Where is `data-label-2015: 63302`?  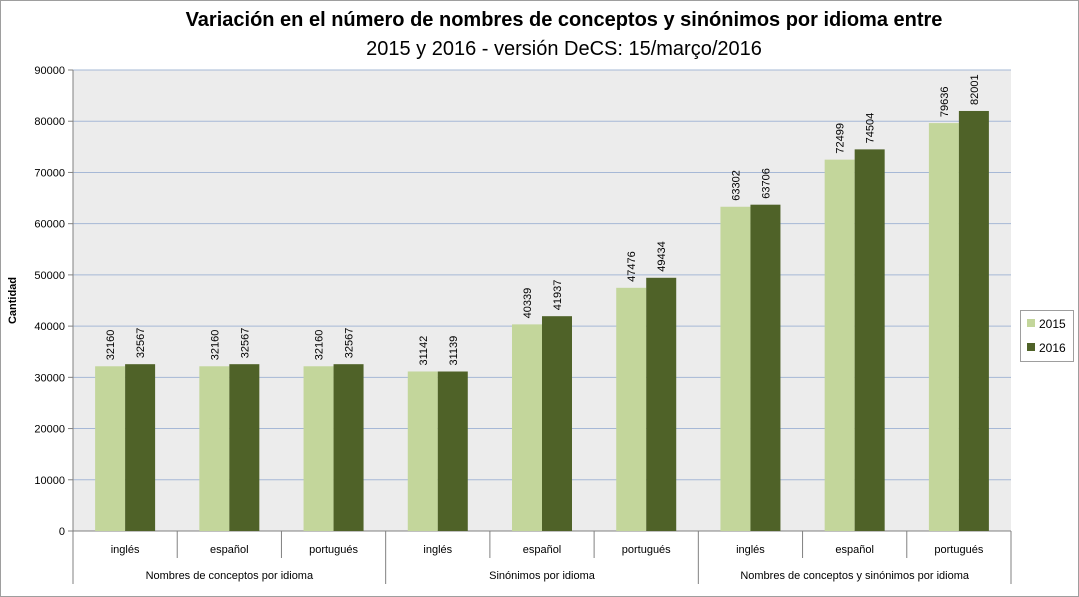
data-label-2015: 63302 is located at coordinates (736, 185).